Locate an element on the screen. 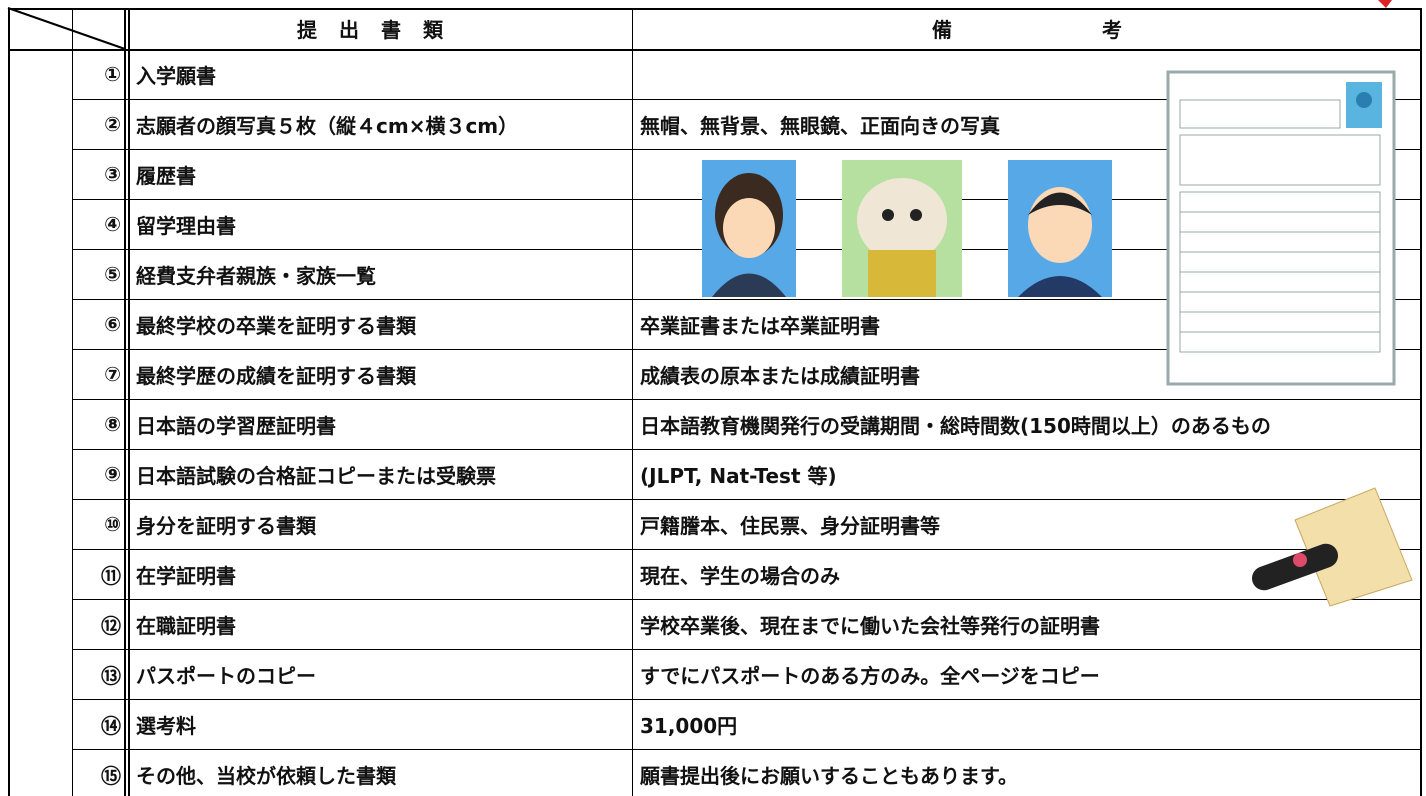 This screenshot has height=796, width=1426. document-name: パスポートのコピー is located at coordinates (226, 675).